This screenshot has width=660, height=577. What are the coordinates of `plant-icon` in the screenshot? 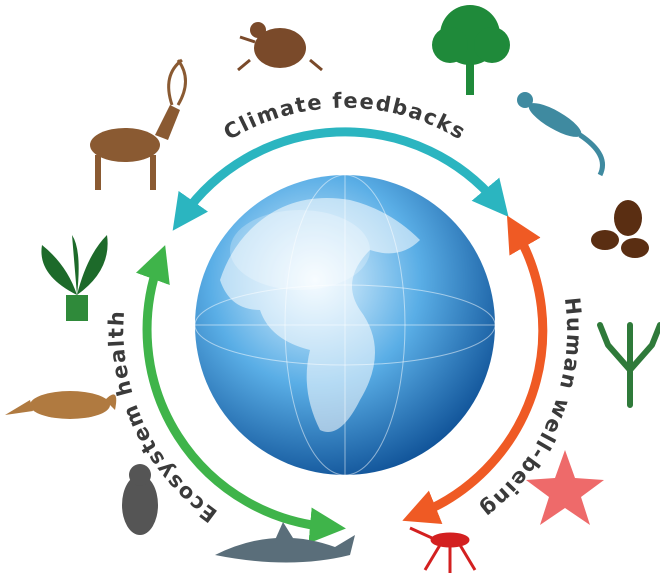 It's located at (74, 278).